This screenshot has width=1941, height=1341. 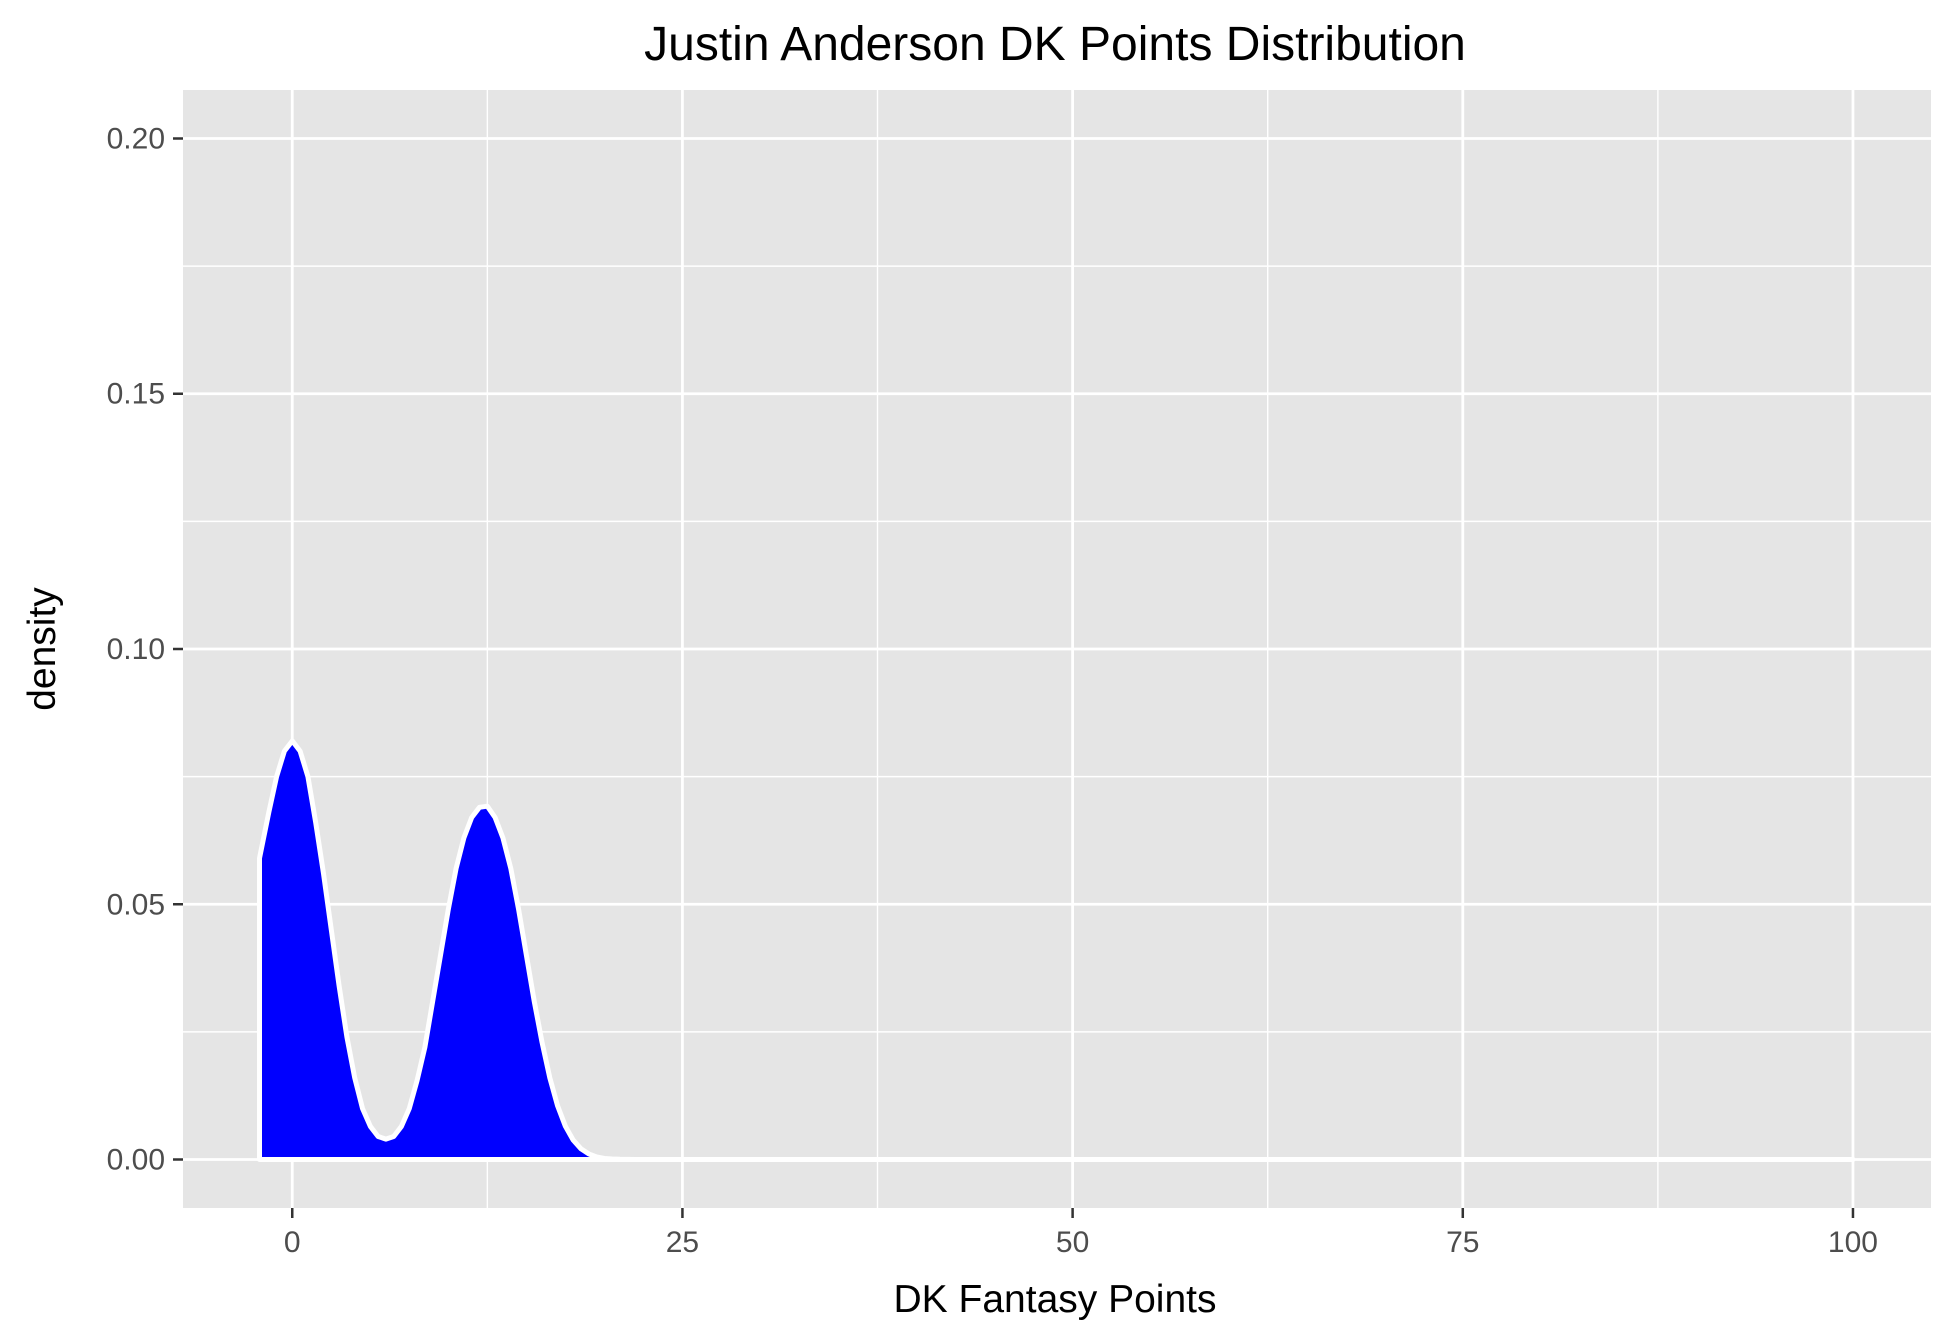 I want to click on x-axis-label: DK Fantasy Points, so click(x=1055, y=1299).